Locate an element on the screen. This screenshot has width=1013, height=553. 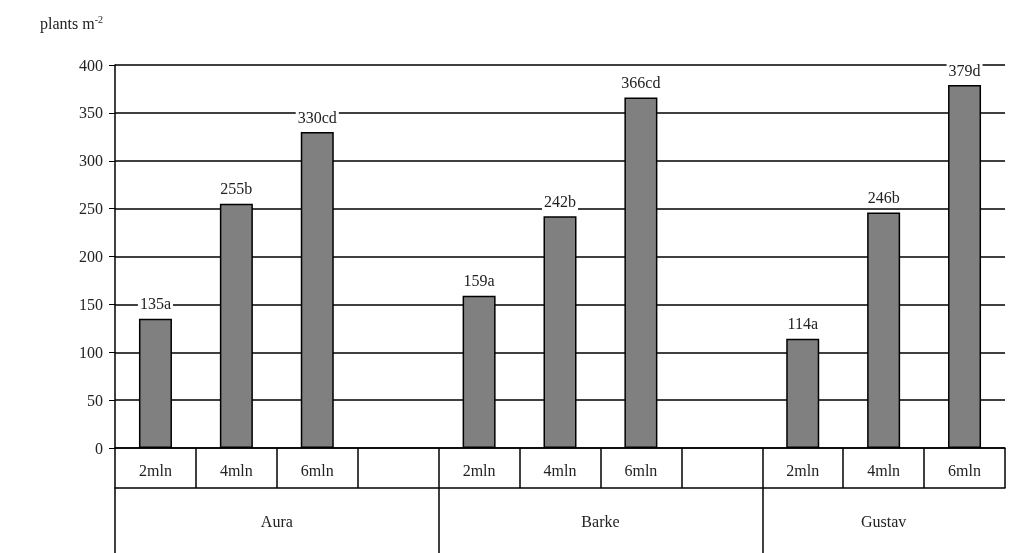
data-label: 135a is located at coordinates (155, 304).